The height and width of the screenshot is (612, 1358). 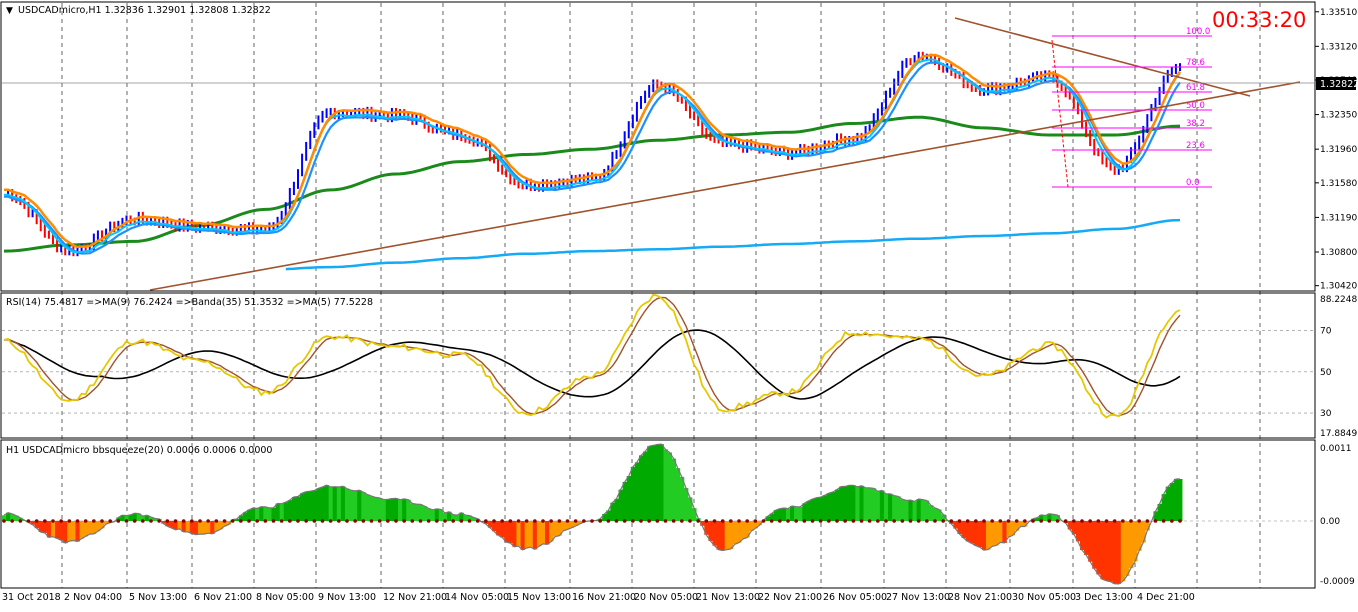 I want to click on y-tick-label: 1.30420, so click(x=1338, y=287).